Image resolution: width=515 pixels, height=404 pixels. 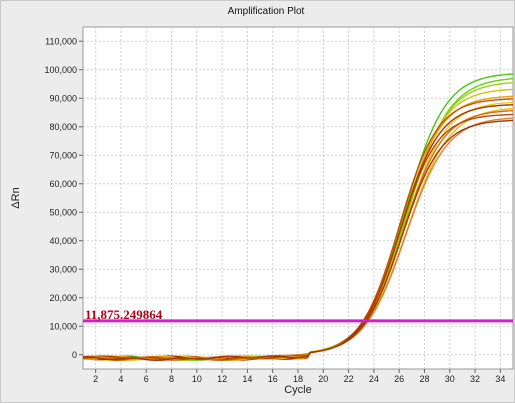 I want to click on x-tick-label: 24, so click(x=374, y=379).